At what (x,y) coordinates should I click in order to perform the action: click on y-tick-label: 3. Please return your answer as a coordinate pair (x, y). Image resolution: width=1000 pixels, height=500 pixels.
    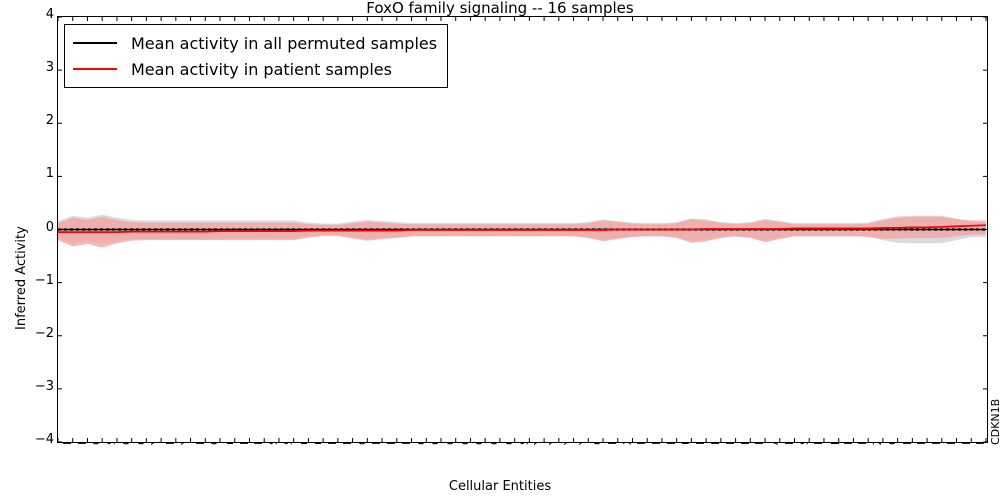
    Looking at the image, I should click on (49, 68).